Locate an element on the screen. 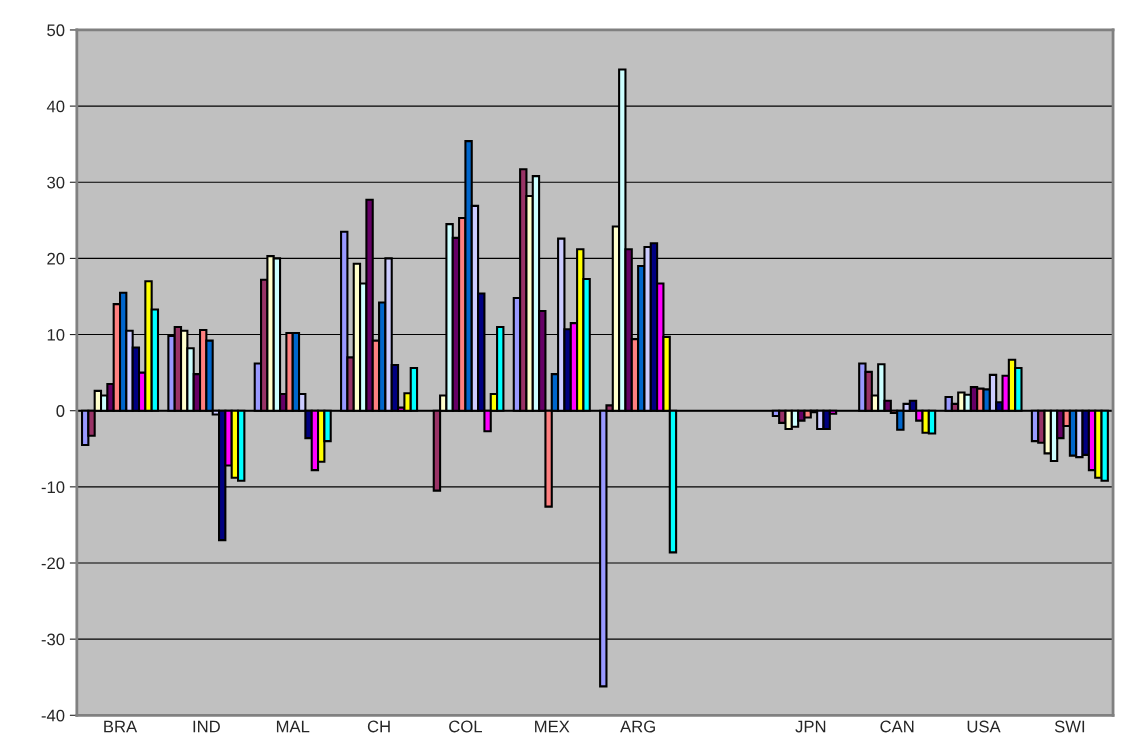 The height and width of the screenshot is (749, 1130). y-tick-label: 30 is located at coordinates (56, 182).